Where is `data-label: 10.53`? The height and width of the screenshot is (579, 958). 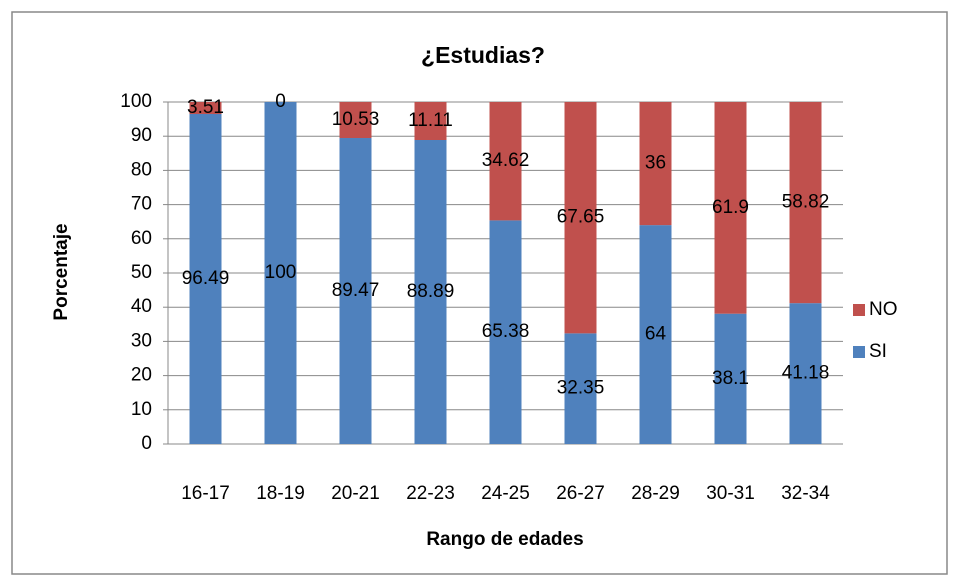
data-label: 10.53 is located at coordinates (356, 119).